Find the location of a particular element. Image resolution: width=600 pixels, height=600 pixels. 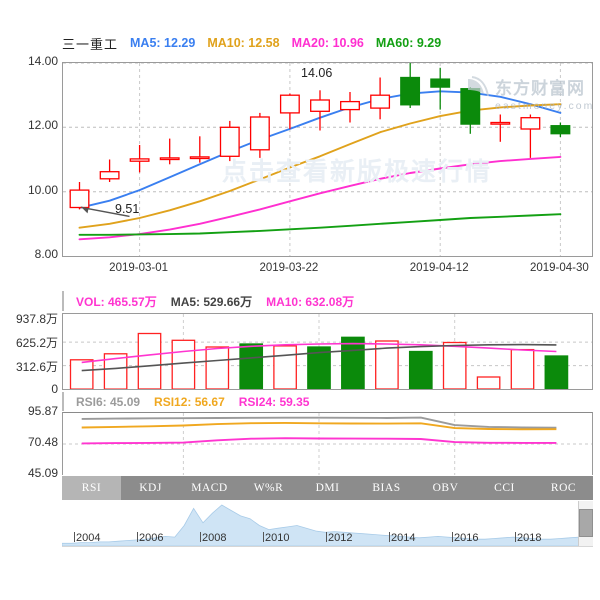

timeline-scrollbar is located at coordinates (585, 523).